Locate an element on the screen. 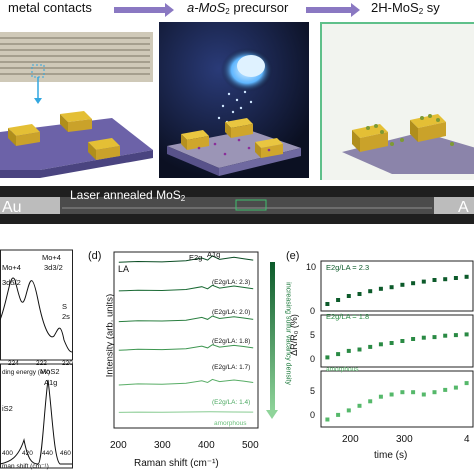  panel-d-xlabel: Raman shift (cm⁻¹) is located at coordinates (176, 463).